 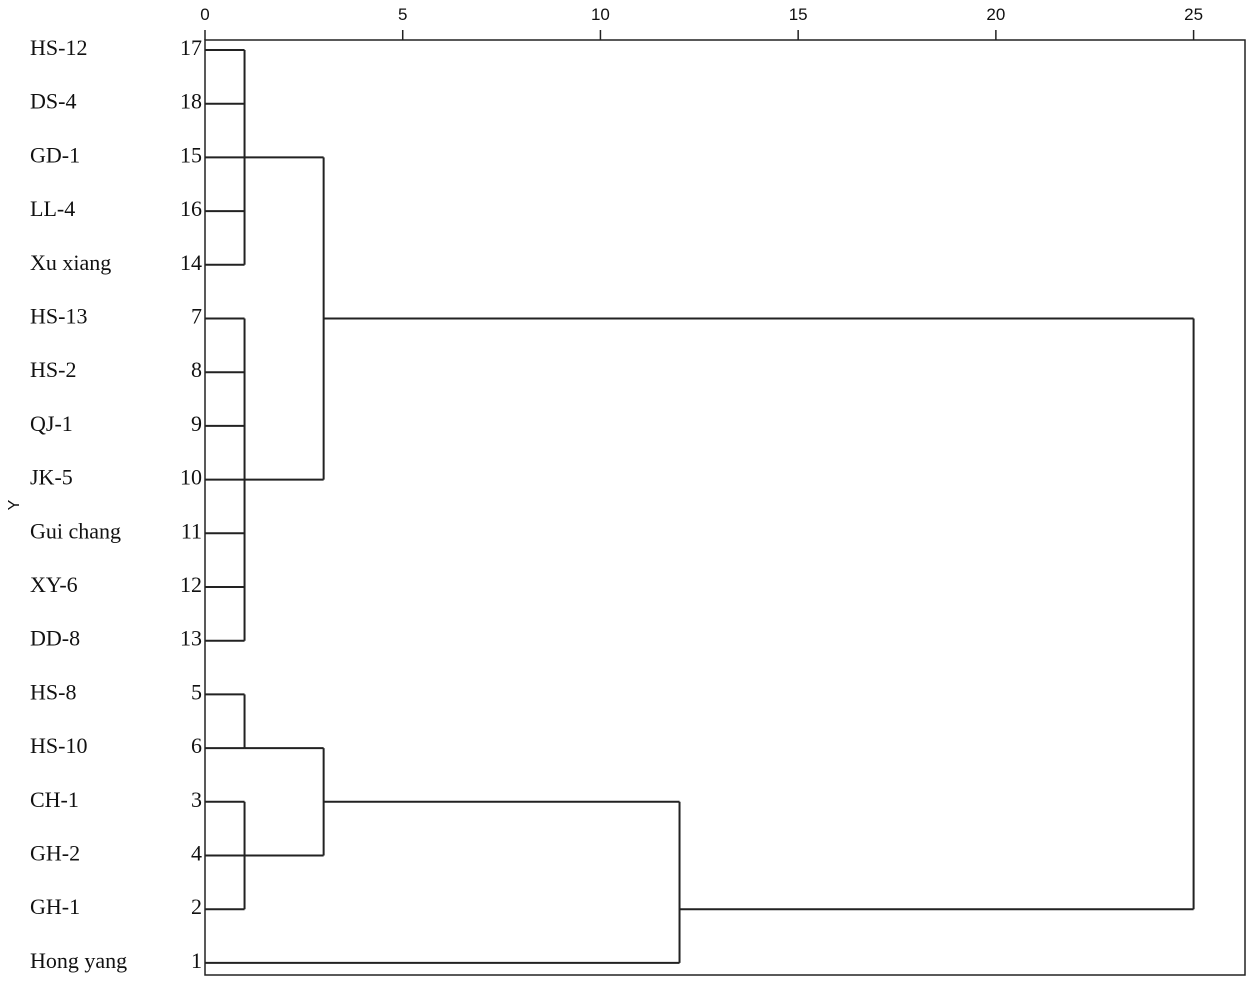 What do you see at coordinates (196, 316) in the screenshot?
I see `leaf-number: 7` at bounding box center [196, 316].